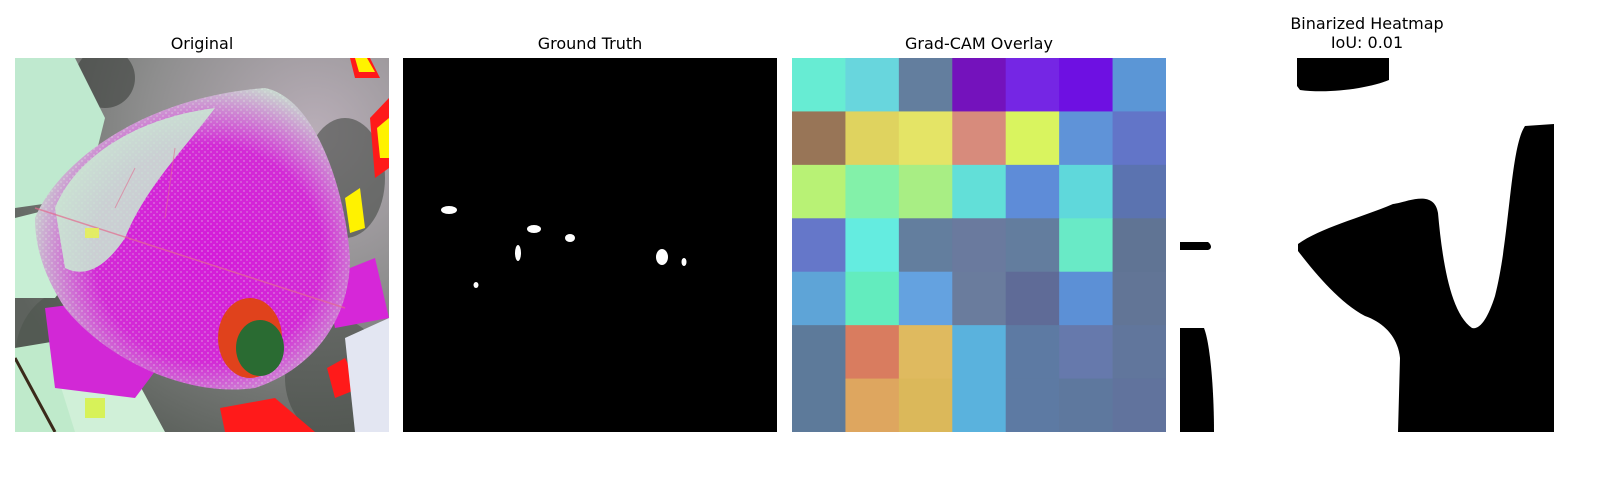  Describe the element at coordinates (202, 43) in the screenshot. I see `original-title: Original` at that location.